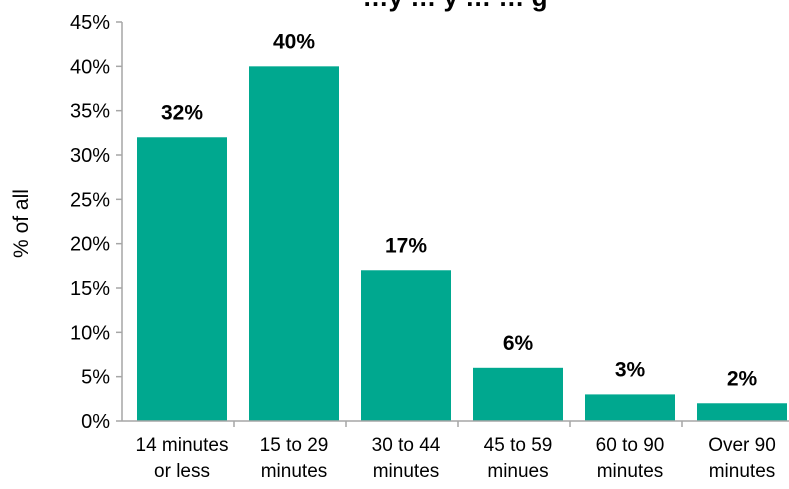  Describe the element at coordinates (95, 422) in the screenshot. I see `y-tick-label: 0%` at that location.